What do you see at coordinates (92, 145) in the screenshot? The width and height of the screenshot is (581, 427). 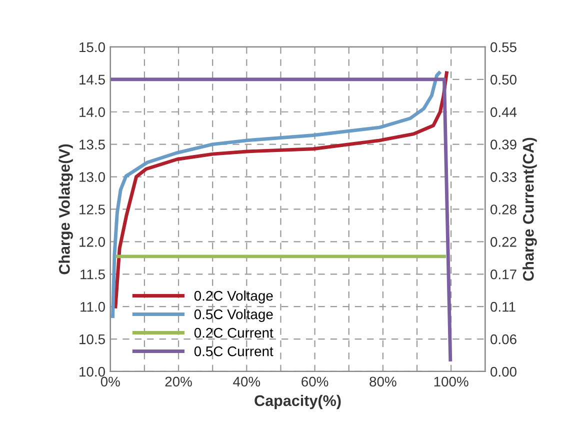 I see `y-tick-label: 13.5` at bounding box center [92, 145].